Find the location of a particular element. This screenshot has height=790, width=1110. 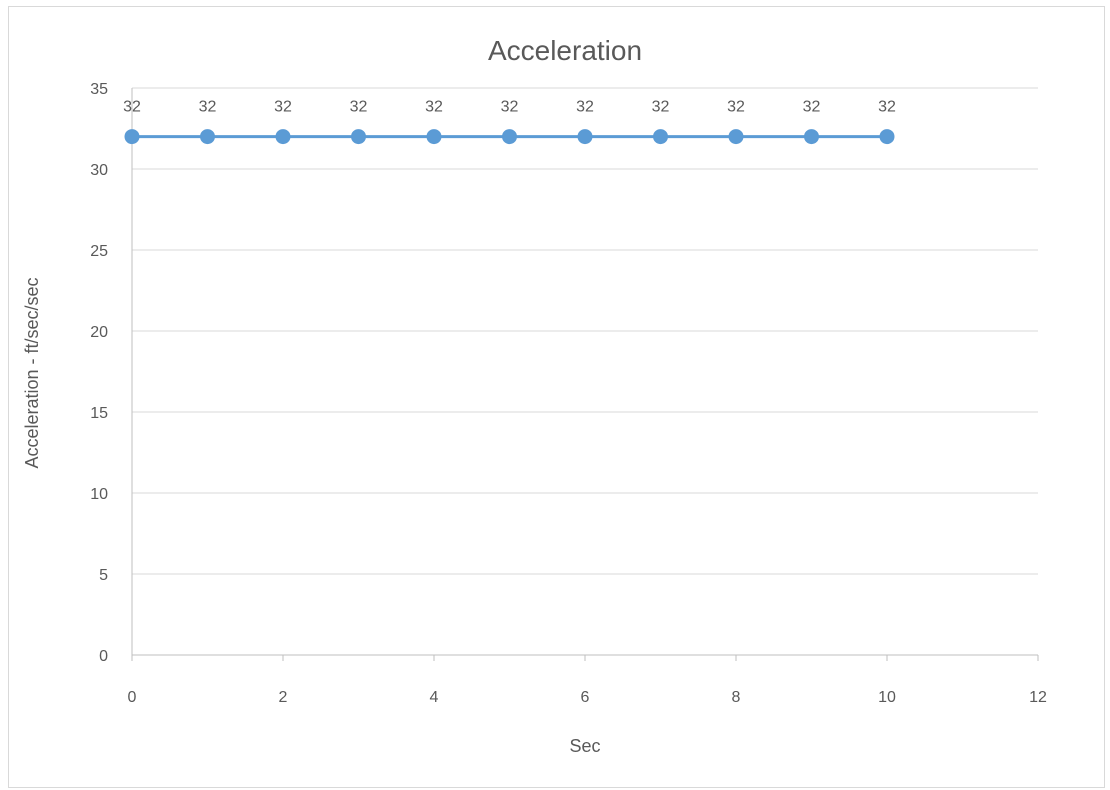

x-tick-label: 10 is located at coordinates (887, 697).